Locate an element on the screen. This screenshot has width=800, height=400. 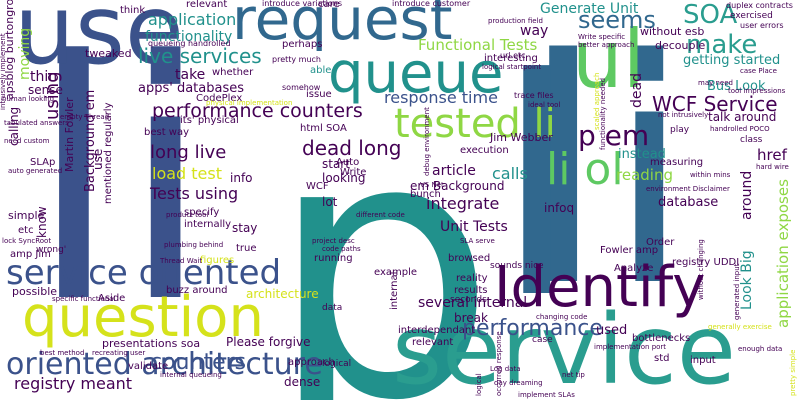
word-logical-startpoint: logical startpoint is located at coordinates (512, 67).